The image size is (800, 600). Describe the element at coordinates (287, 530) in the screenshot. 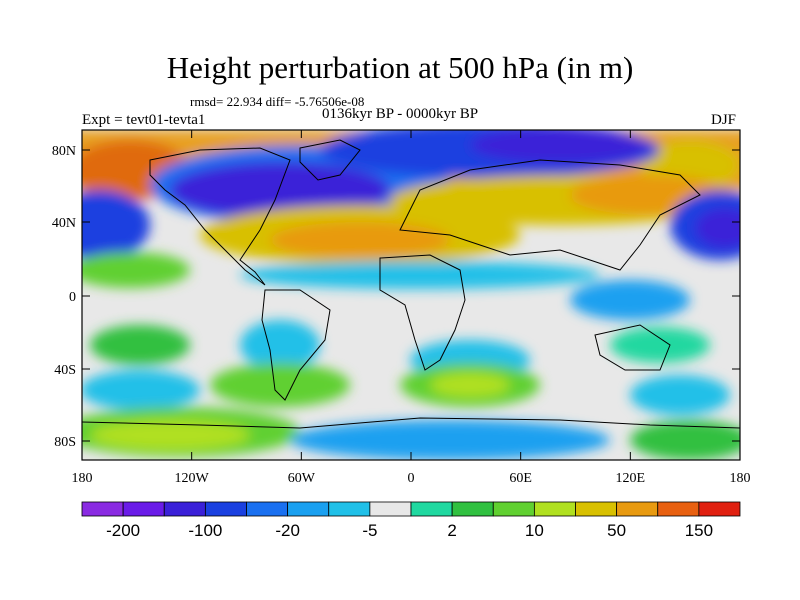

I see `colorbar-label: -20` at that location.